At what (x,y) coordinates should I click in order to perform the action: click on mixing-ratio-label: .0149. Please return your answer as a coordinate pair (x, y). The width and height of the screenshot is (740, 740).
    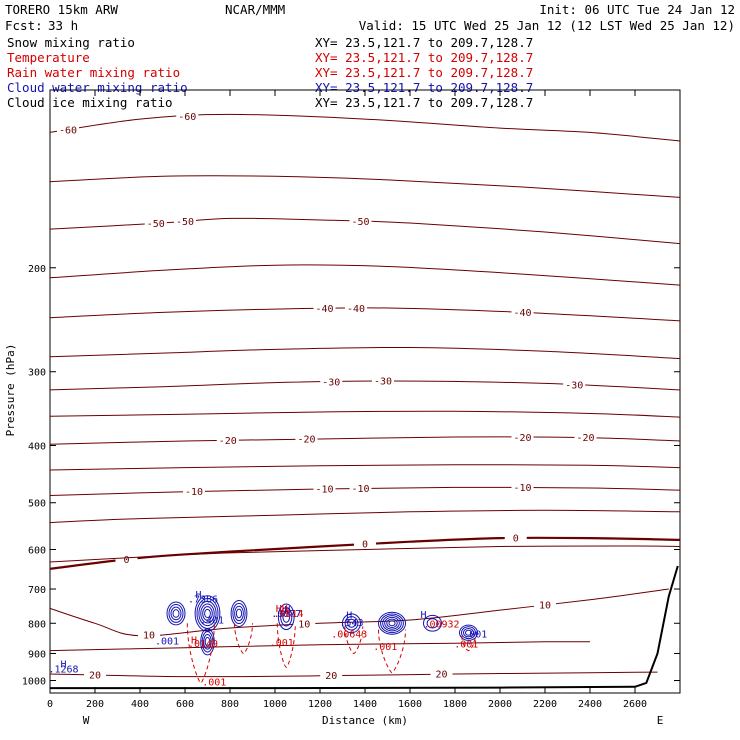
    Looking at the image, I should click on (203, 644).